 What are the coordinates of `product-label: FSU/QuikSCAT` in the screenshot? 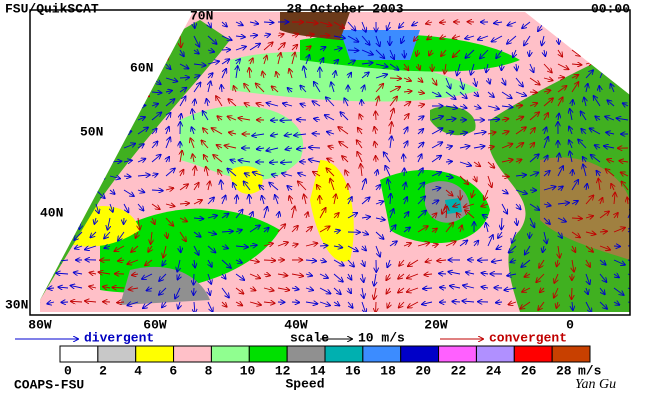 It's located at (52, 8).